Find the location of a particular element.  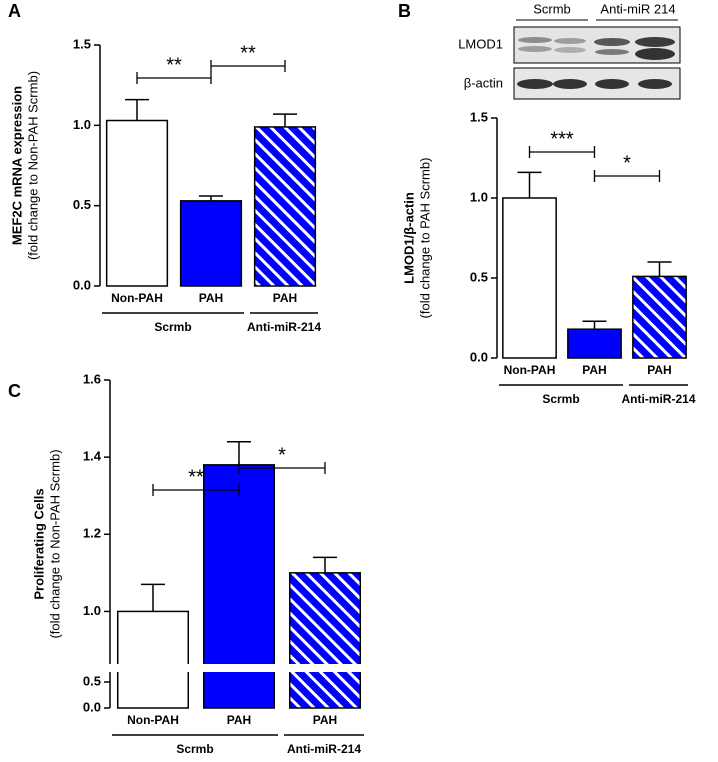

y-tick-label: 1.6 is located at coordinates (92, 378).